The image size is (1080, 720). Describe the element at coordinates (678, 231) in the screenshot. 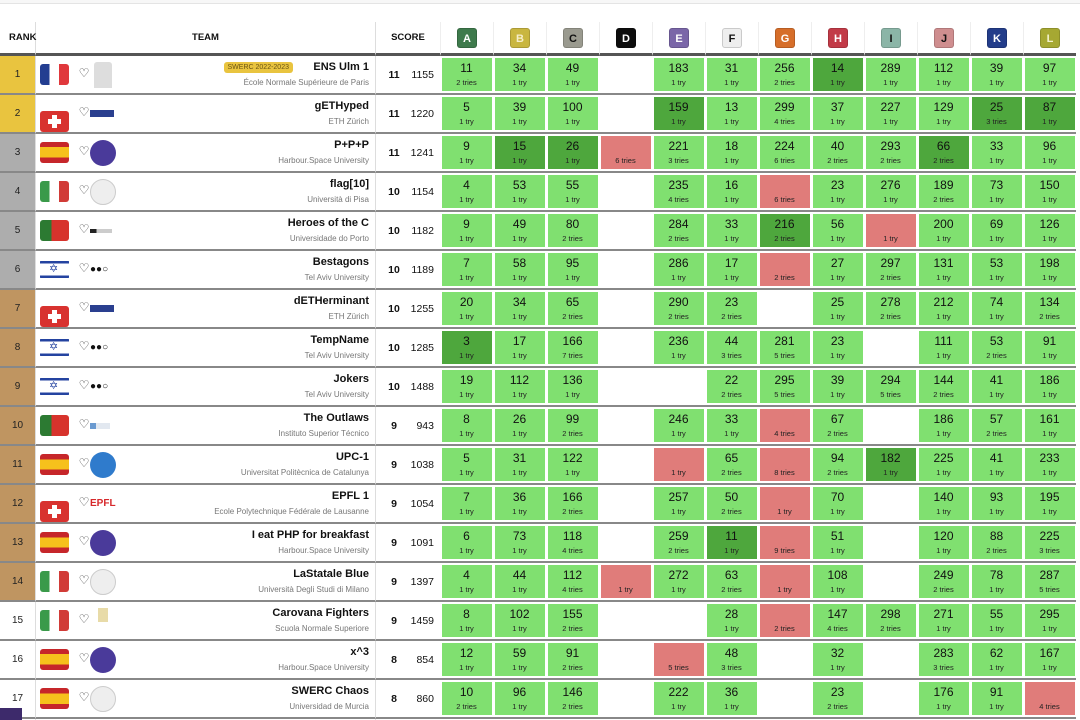

I see `problem-cell-e: 284 2 tries` at that location.